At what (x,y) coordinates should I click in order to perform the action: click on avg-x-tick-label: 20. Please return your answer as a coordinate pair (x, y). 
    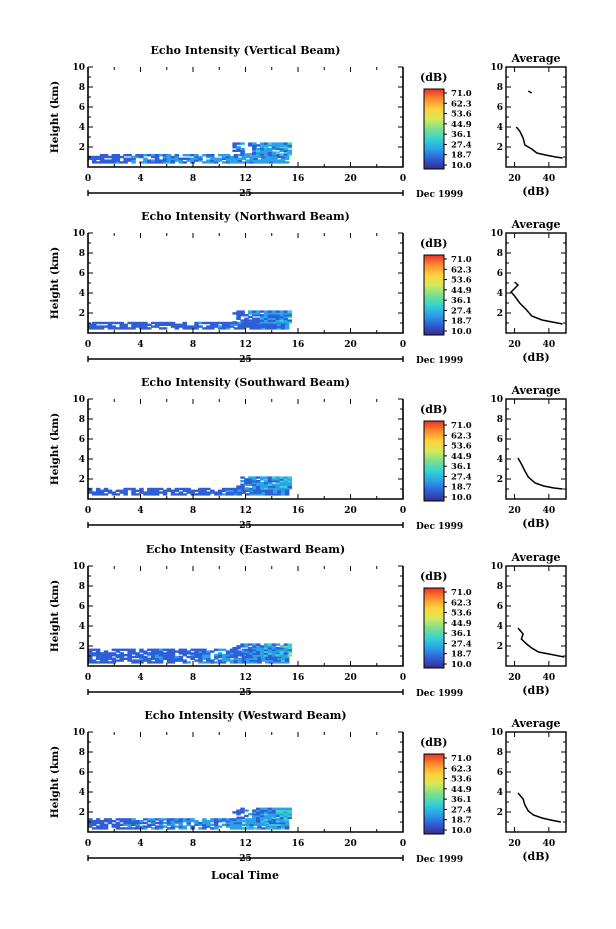
    Looking at the image, I should click on (514, 511).